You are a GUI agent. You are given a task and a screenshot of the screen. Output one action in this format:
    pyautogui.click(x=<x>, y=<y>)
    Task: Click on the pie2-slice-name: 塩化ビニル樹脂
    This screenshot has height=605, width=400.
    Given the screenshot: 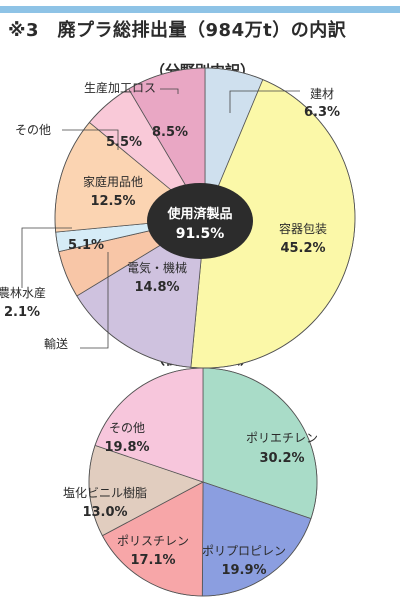 What is the action you would take?
    pyautogui.click(x=105, y=492)
    